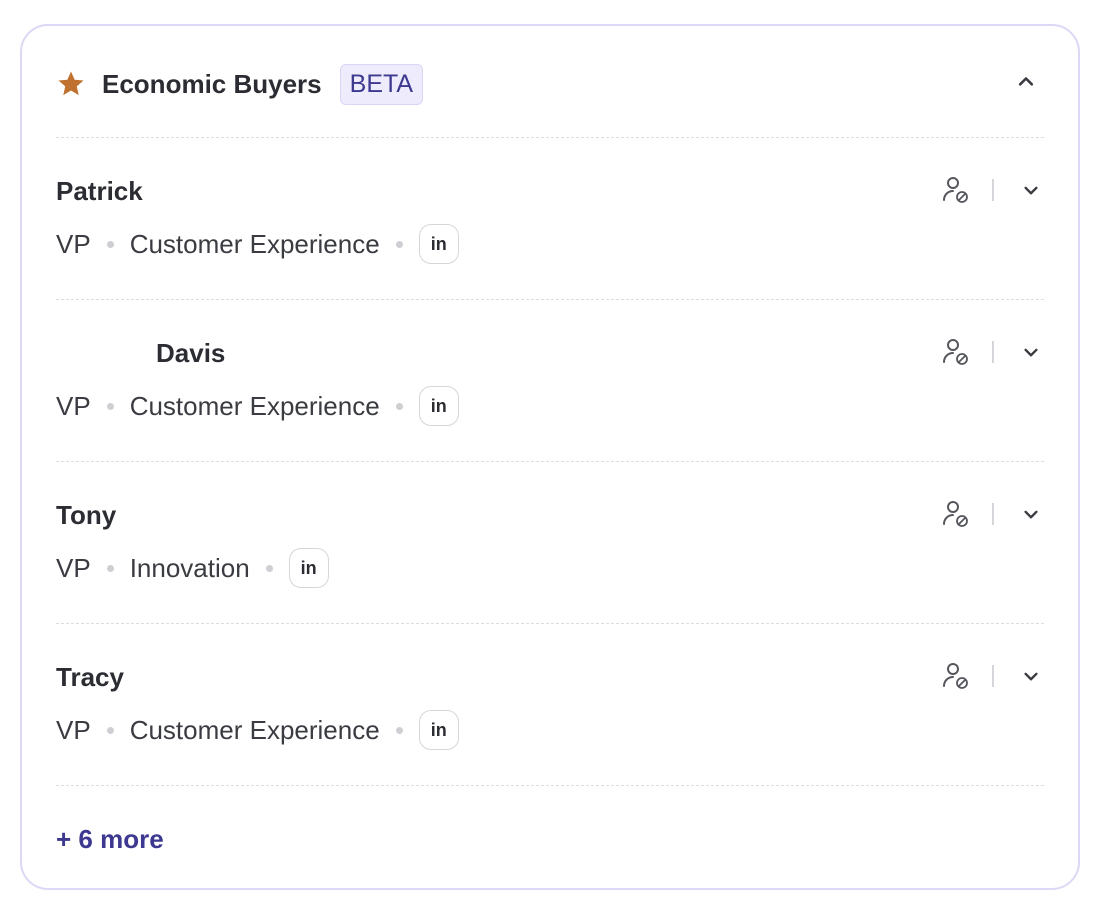  What do you see at coordinates (212, 83) in the screenshot?
I see `card-title: Economic Buyers` at bounding box center [212, 83].